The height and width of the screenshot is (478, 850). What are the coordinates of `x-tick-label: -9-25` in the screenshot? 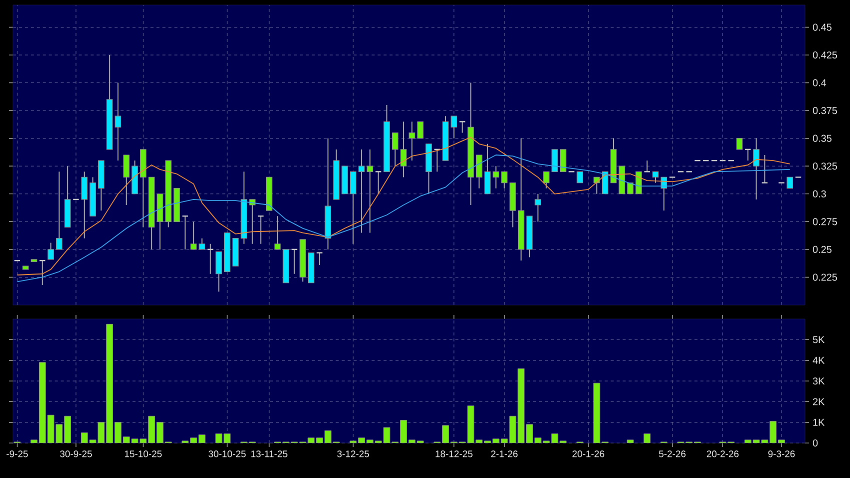 It's located at (17, 454).